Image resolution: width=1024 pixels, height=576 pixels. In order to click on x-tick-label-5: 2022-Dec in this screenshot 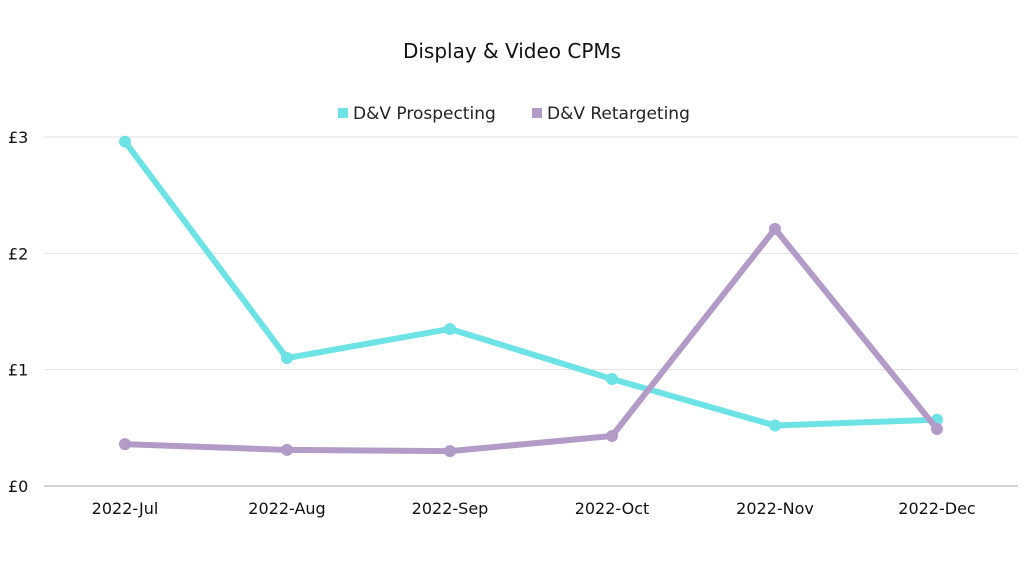, I will do `click(936, 508)`.